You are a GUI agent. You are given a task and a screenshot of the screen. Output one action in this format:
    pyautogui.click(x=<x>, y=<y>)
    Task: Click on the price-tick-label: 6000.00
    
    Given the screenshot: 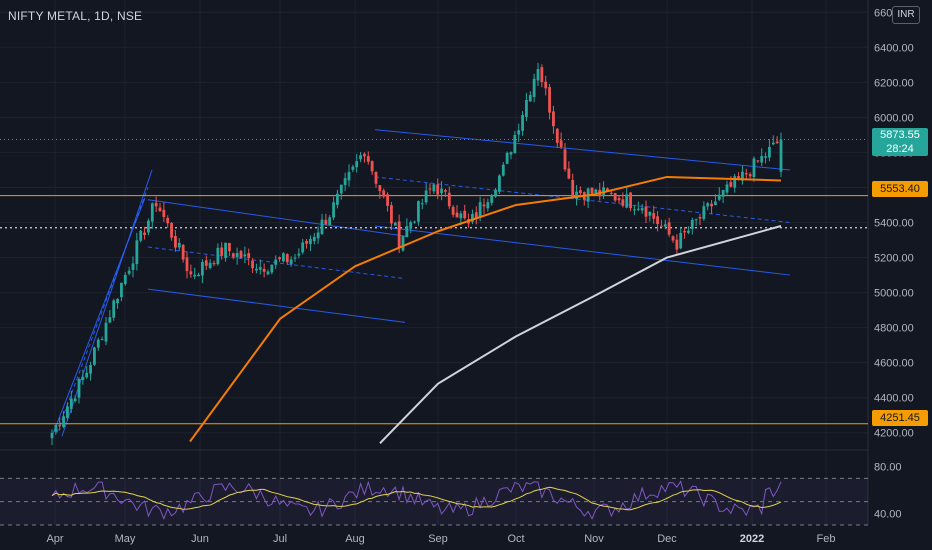 What is the action you would take?
    pyautogui.click(x=894, y=118)
    